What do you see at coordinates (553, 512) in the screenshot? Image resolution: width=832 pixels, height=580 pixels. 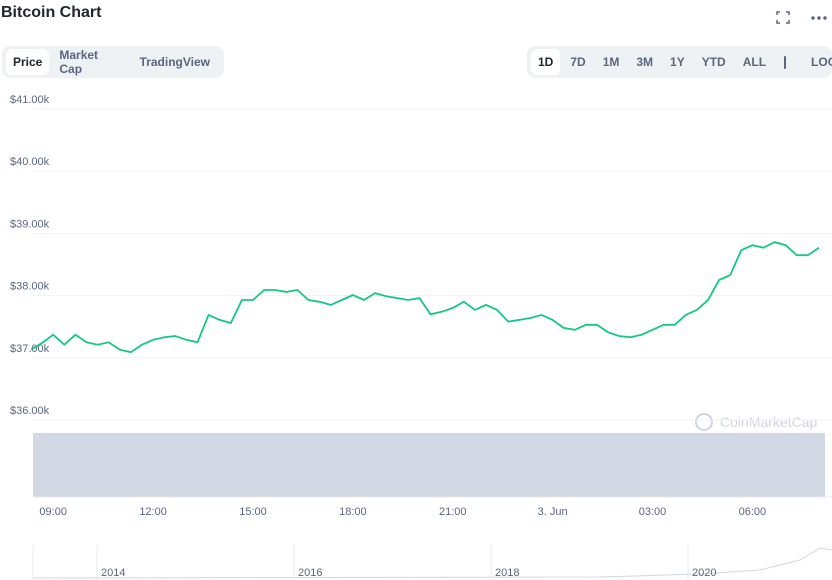 I see `x-tick-label: 3. Jun` at bounding box center [553, 512].